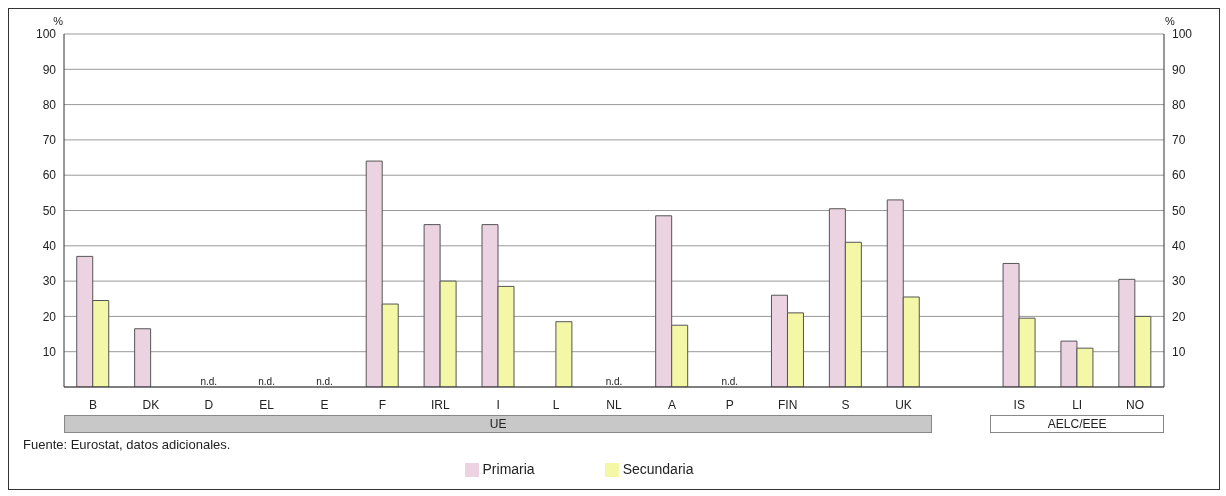  I want to click on y2-tick-label: 10, so click(1179, 351).